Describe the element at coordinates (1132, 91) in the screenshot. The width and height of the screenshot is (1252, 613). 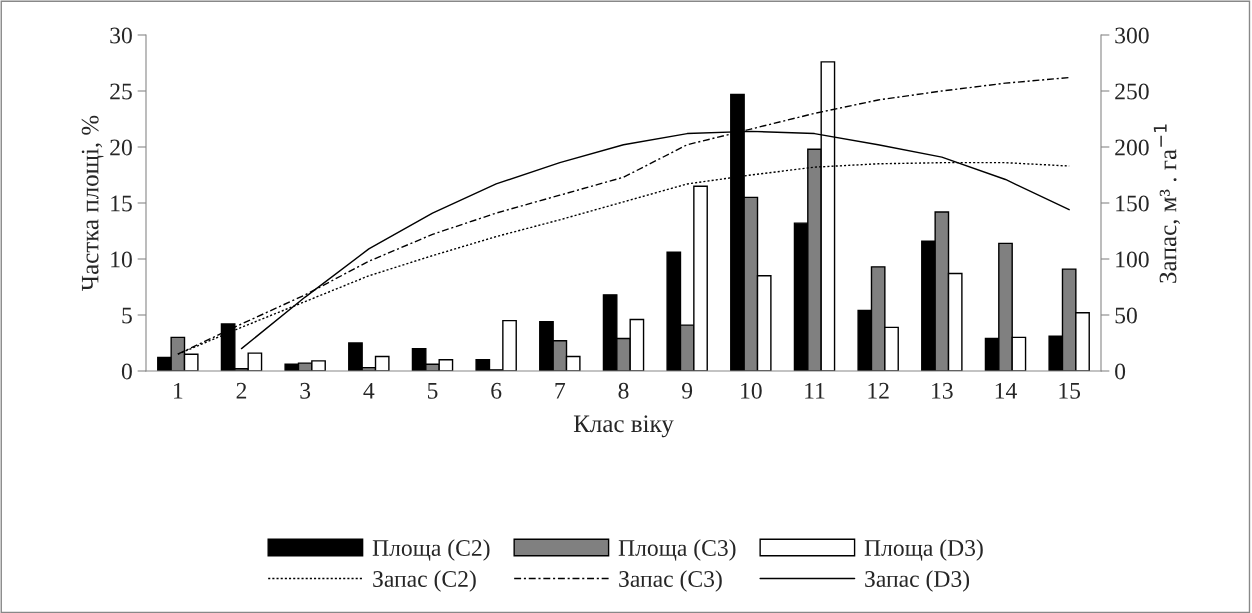
I see `y2-tick-label: 250` at that location.